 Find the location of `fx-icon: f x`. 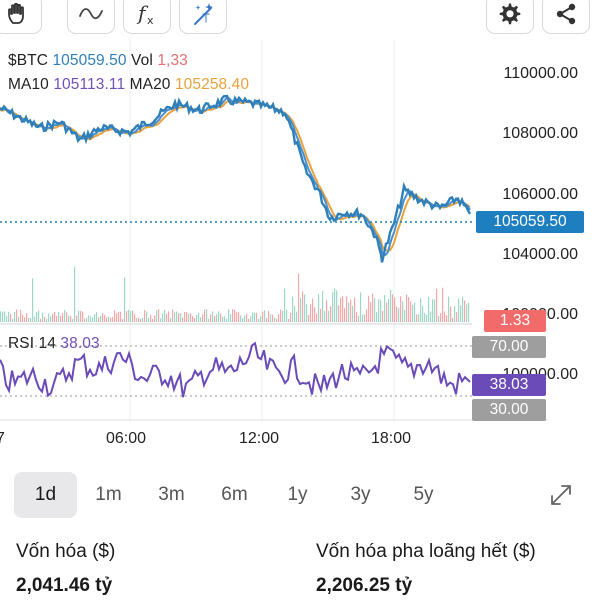

fx-icon: f x is located at coordinates (145, 14).